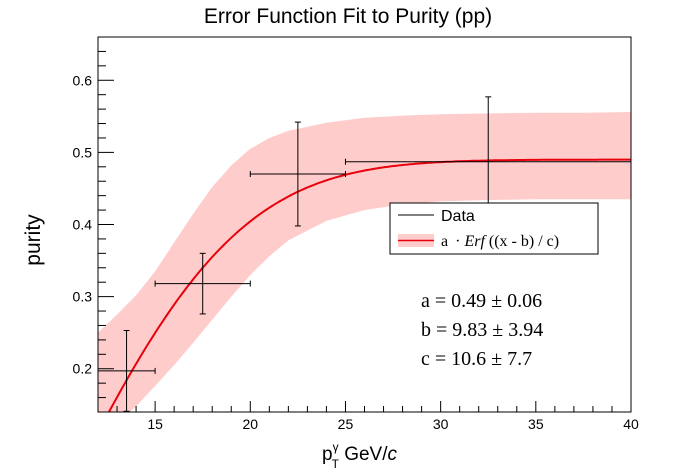  I want to click on legend-fit-label: a · Erf ((x - b) / c), so click(500, 241).